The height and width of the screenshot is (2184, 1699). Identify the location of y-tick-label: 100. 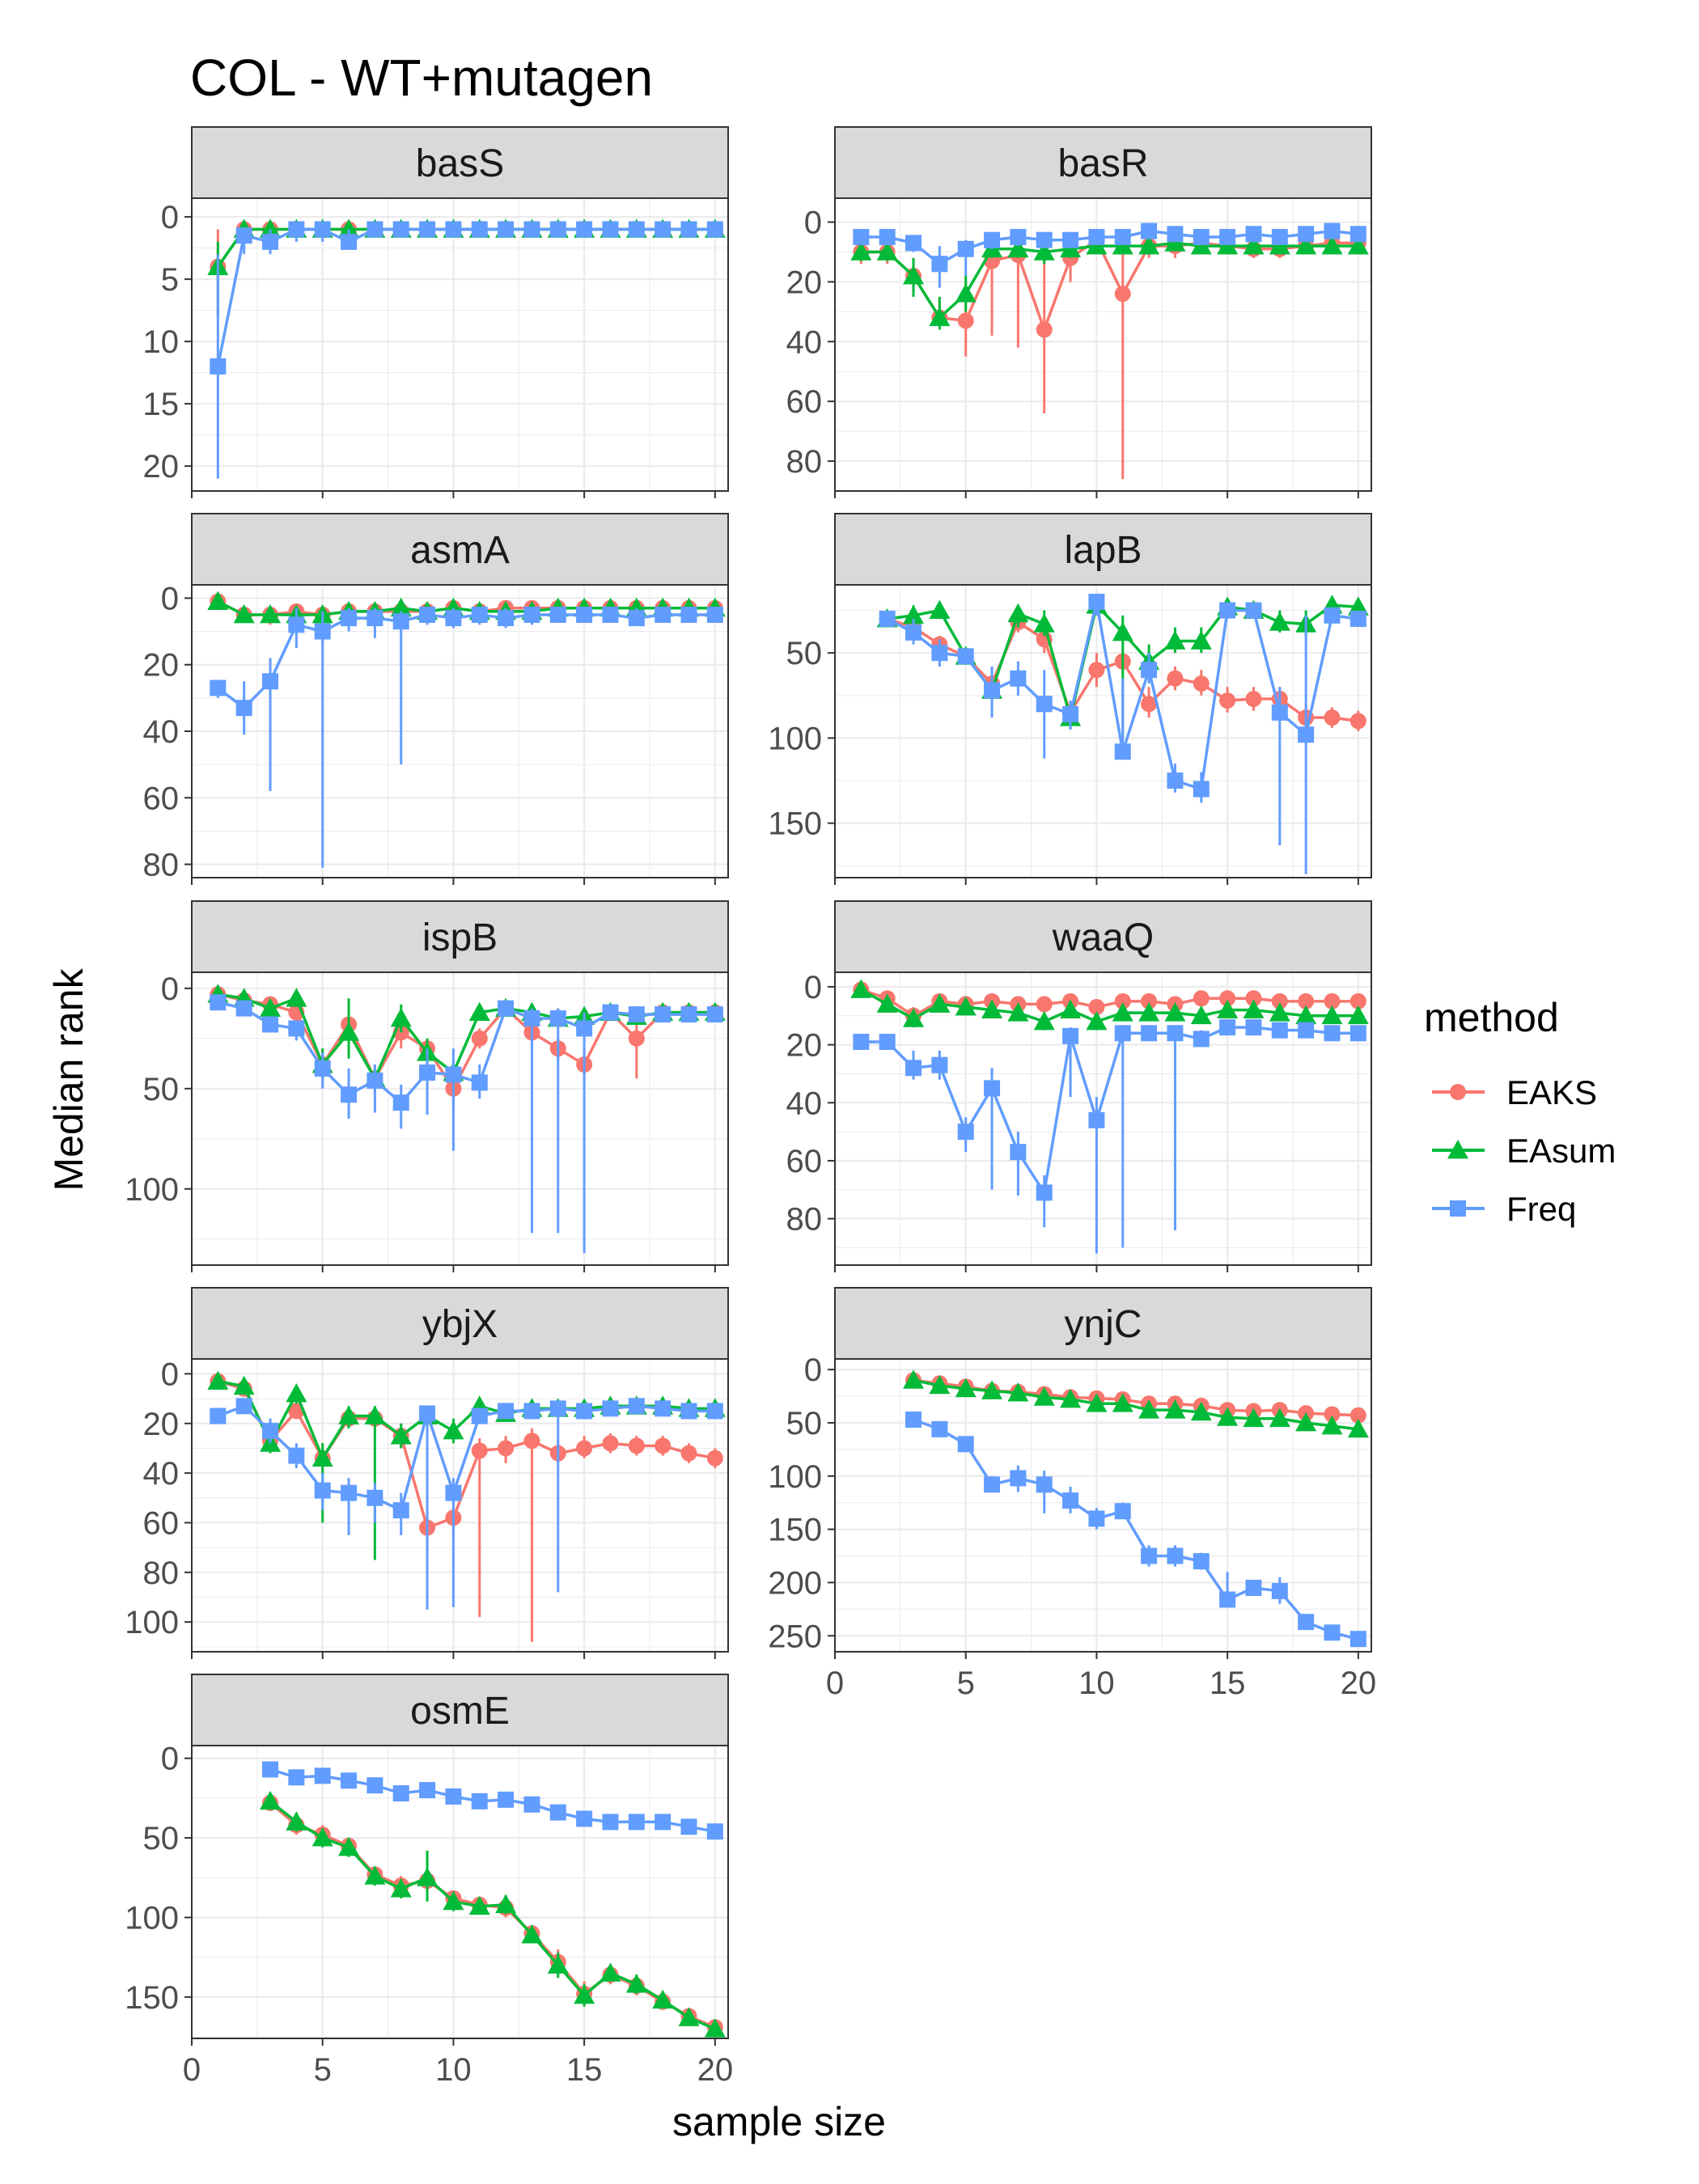
(795, 1477).